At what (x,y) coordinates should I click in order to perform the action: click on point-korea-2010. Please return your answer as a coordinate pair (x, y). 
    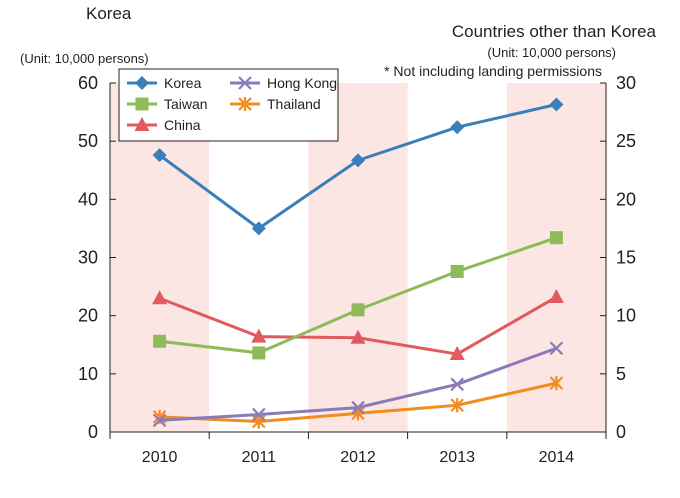
    Looking at the image, I should click on (159, 155).